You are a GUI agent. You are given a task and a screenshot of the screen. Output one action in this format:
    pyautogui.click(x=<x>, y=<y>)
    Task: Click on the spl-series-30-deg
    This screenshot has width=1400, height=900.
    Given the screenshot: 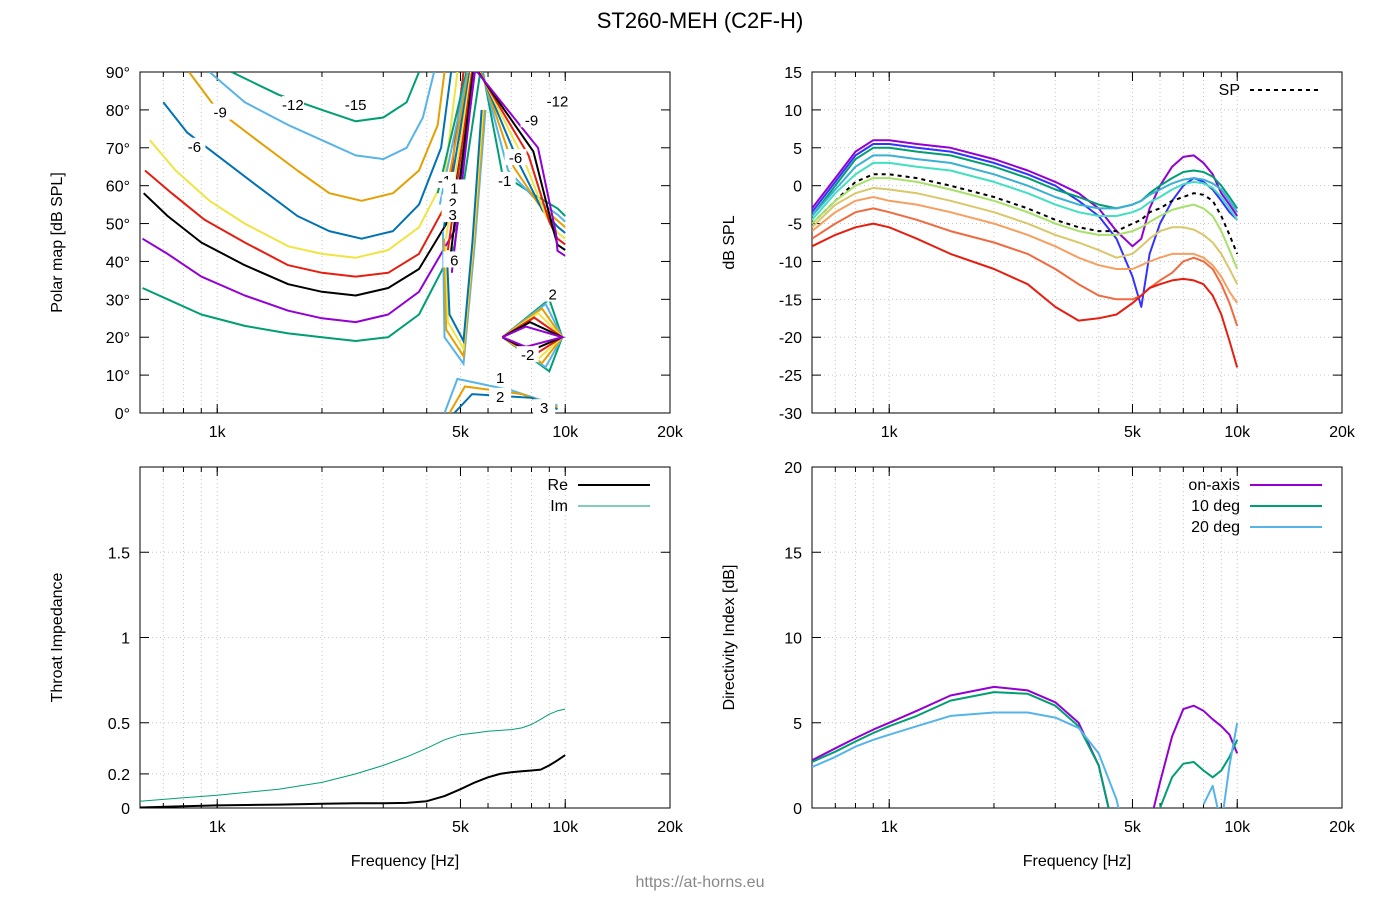 What is the action you would take?
    pyautogui.click(x=1025, y=185)
    